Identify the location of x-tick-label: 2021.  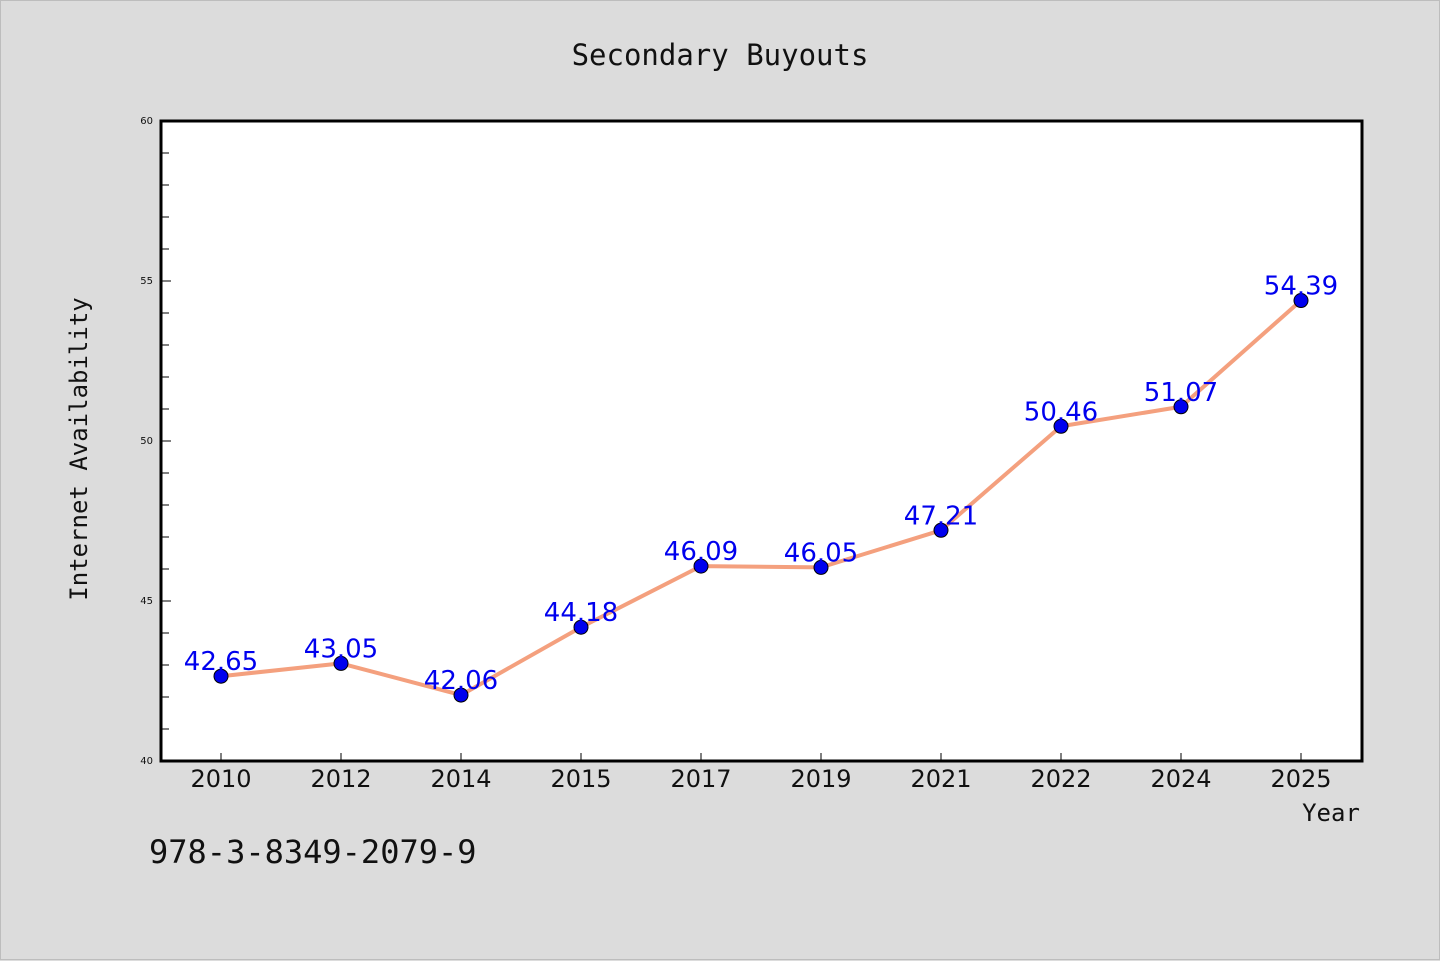
(940, 779).